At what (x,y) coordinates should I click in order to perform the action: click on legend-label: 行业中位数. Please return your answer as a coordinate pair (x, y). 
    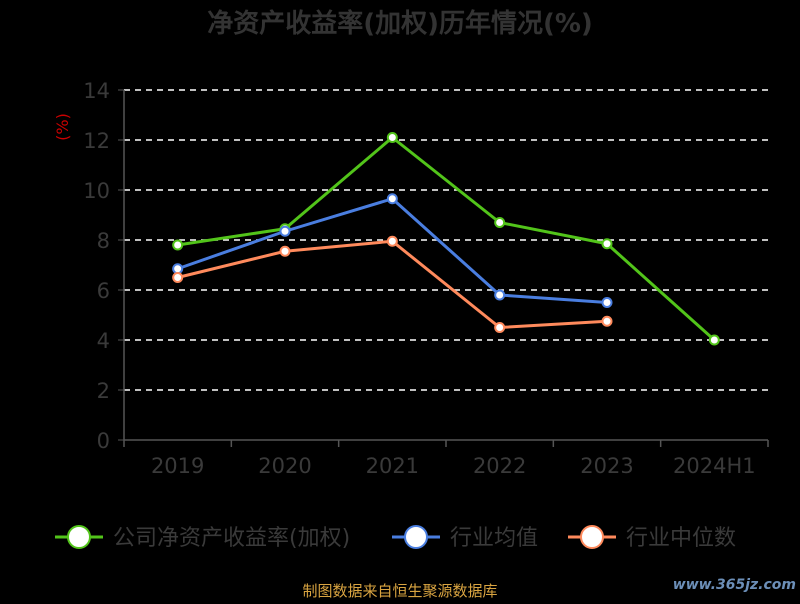
    Looking at the image, I should click on (681, 538).